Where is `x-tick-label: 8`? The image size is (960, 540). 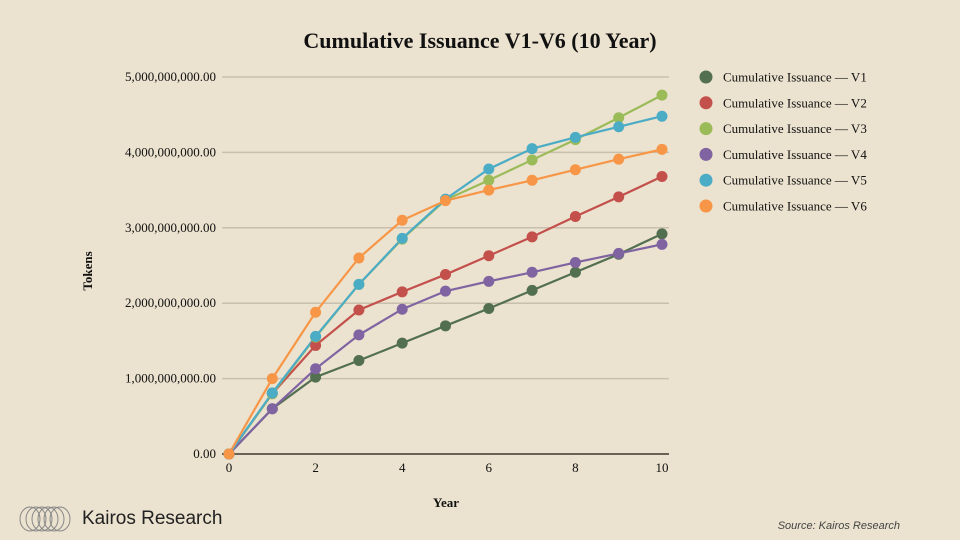
x-tick-label: 8 is located at coordinates (575, 467).